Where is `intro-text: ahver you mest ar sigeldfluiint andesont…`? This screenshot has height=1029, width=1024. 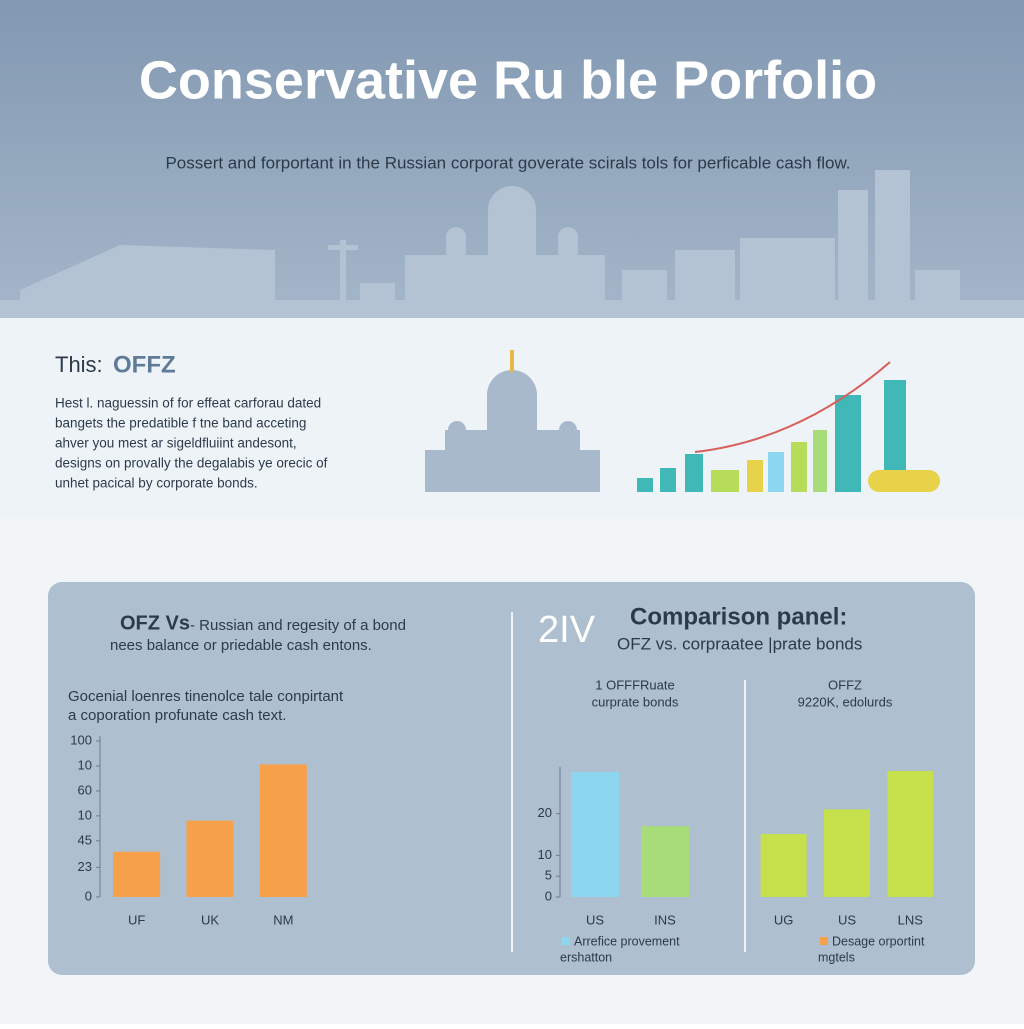 intro-text: ahver you mest ar sigeldfluiint andesont… is located at coordinates (176, 443).